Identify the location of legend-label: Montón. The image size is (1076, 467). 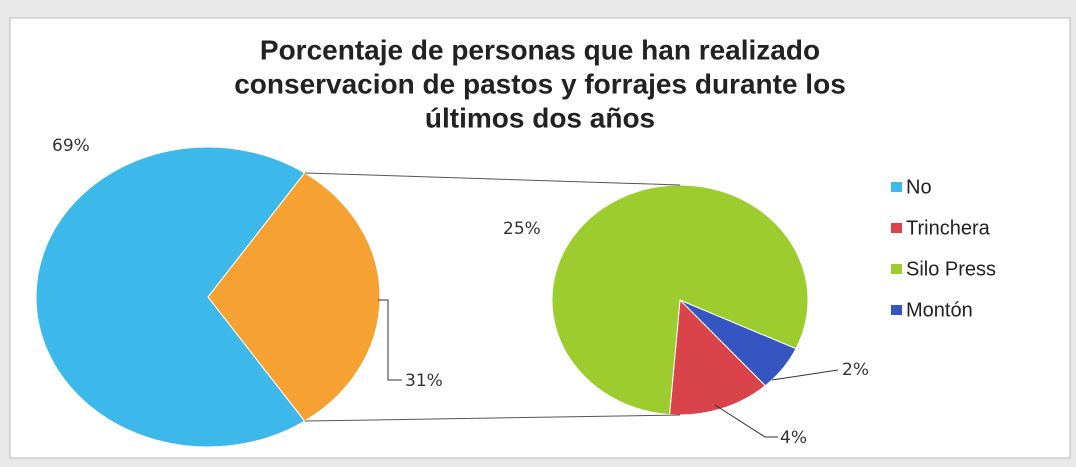
(939, 310).